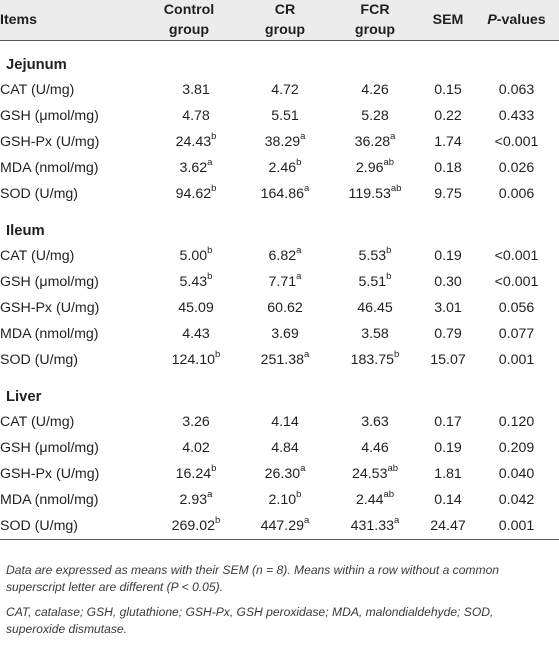  Describe the element at coordinates (299, 495) in the screenshot. I see `cr-value-superscript: b` at that location.